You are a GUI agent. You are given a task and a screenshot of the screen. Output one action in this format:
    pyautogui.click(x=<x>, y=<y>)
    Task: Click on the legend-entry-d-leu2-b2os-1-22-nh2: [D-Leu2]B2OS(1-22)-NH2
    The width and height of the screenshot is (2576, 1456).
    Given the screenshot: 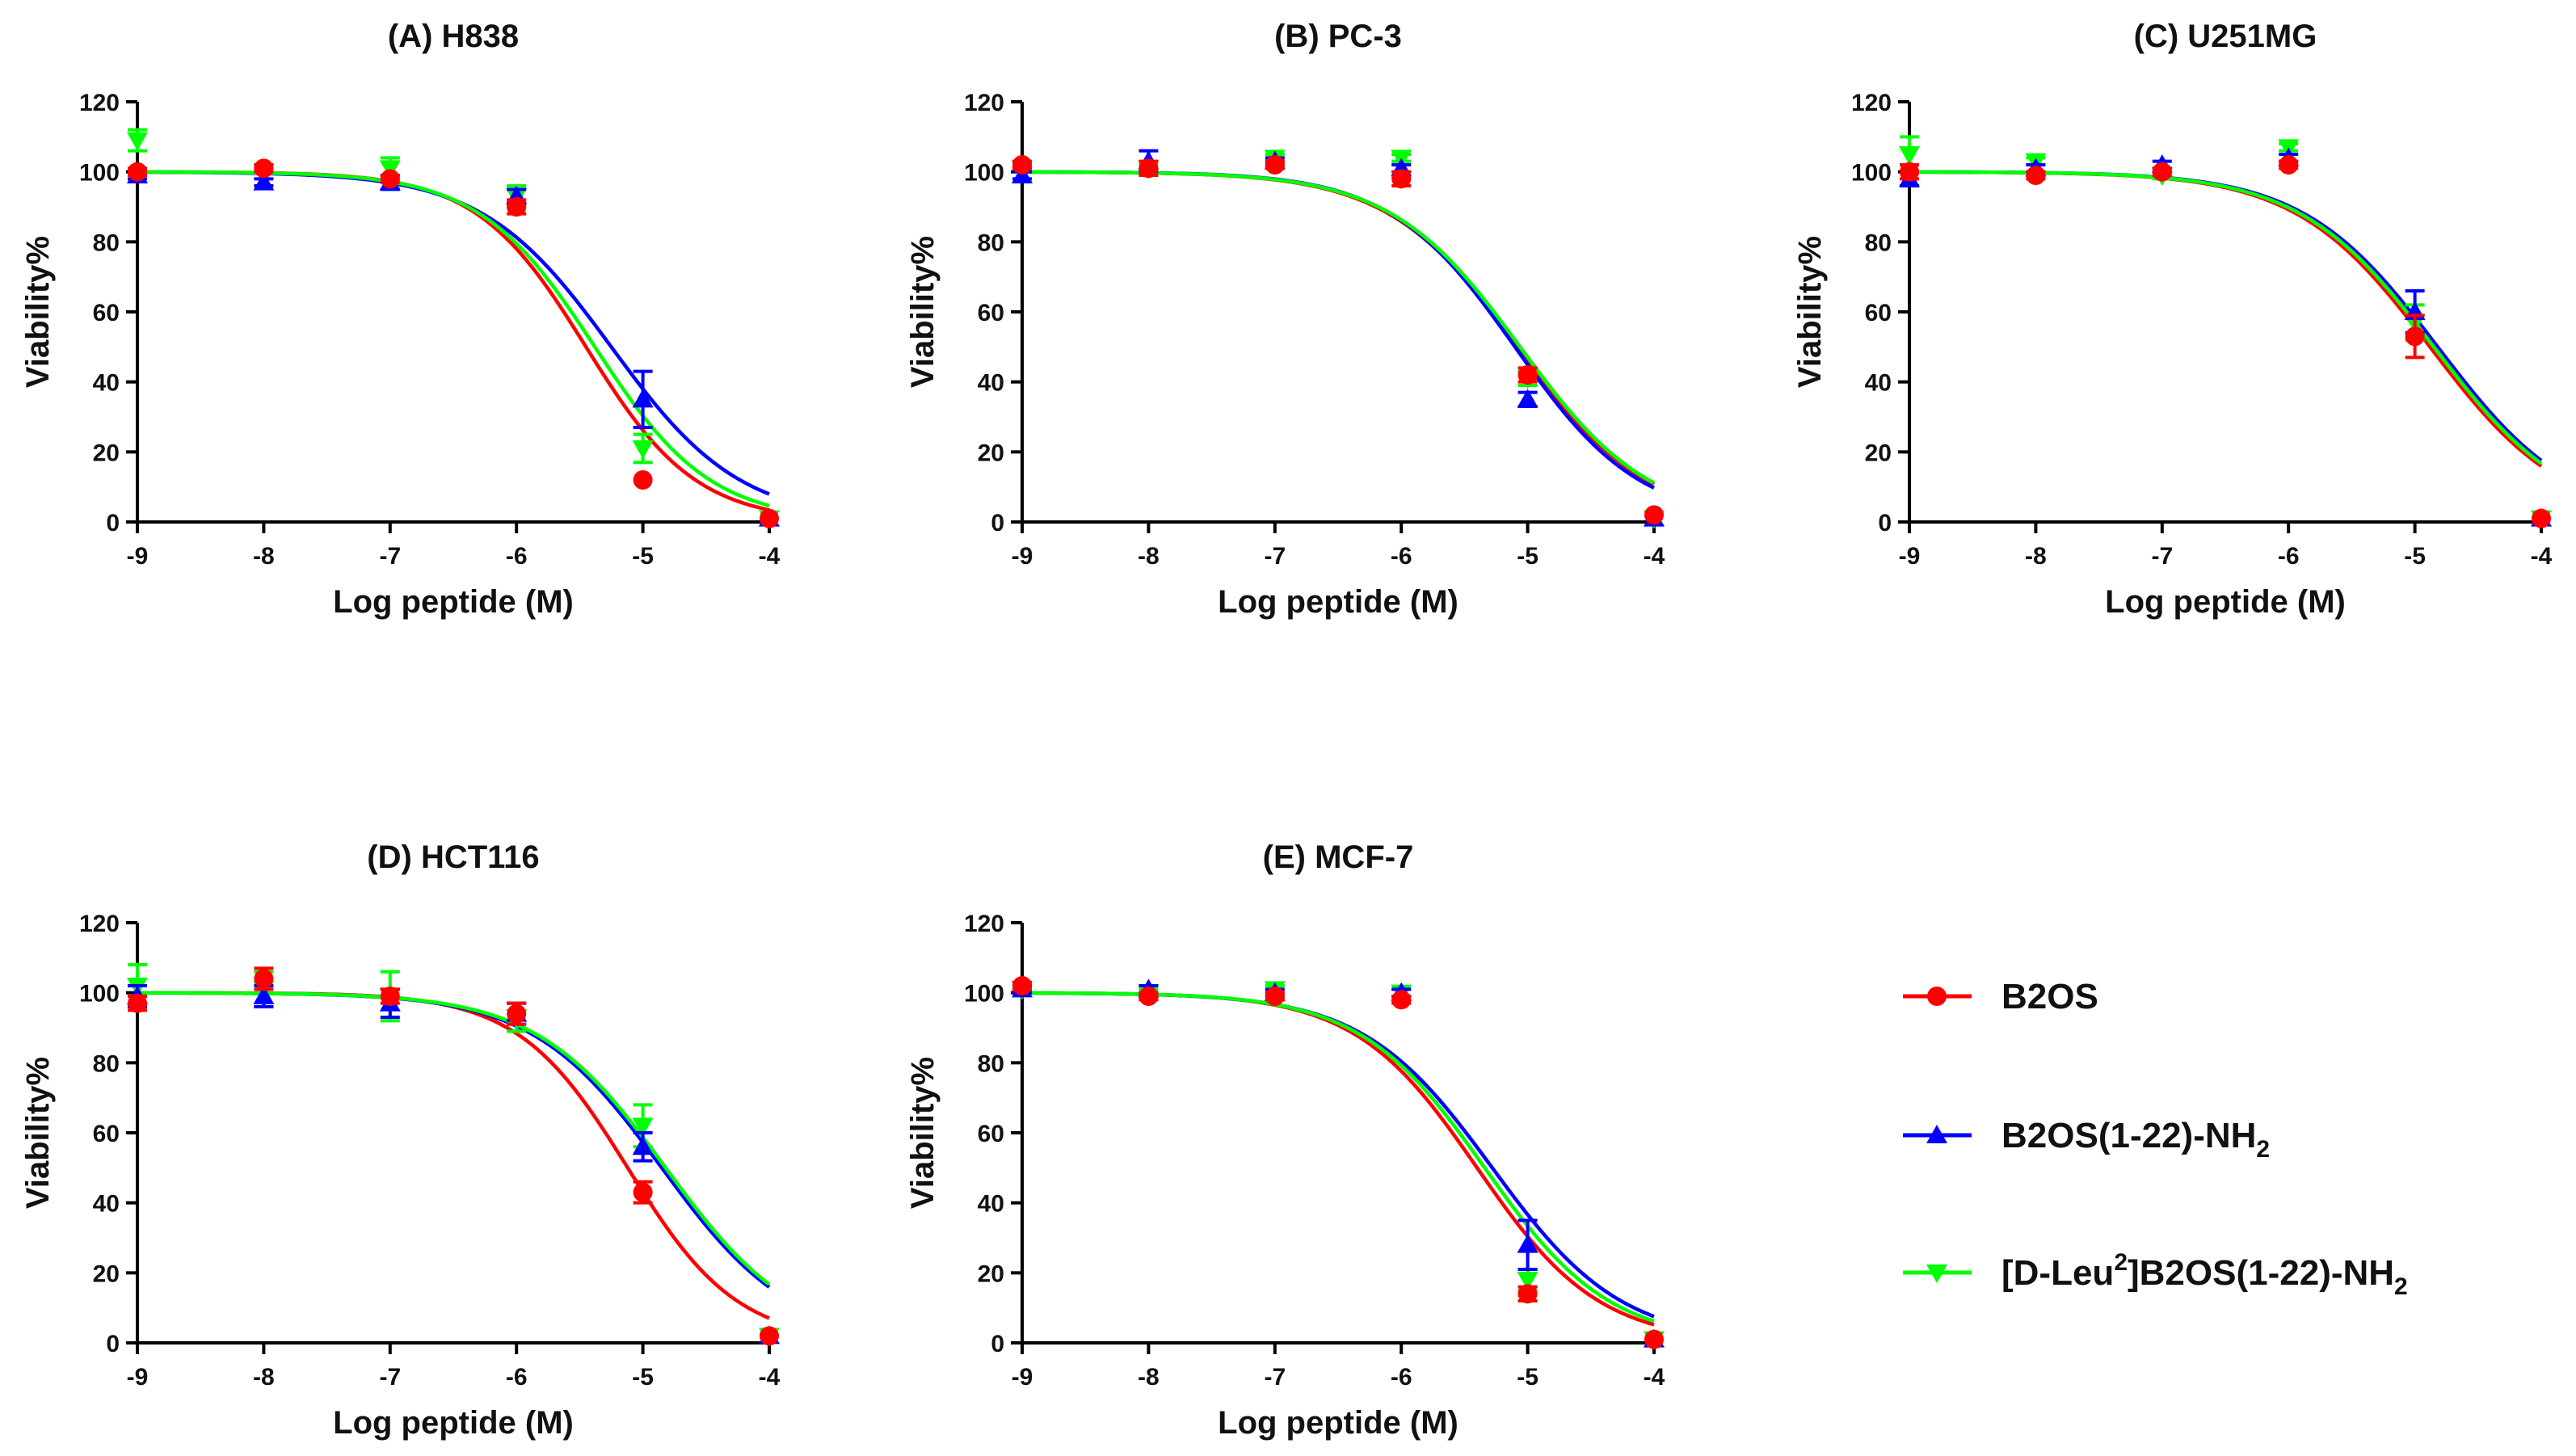 What is the action you would take?
    pyautogui.click(x=2155, y=1274)
    